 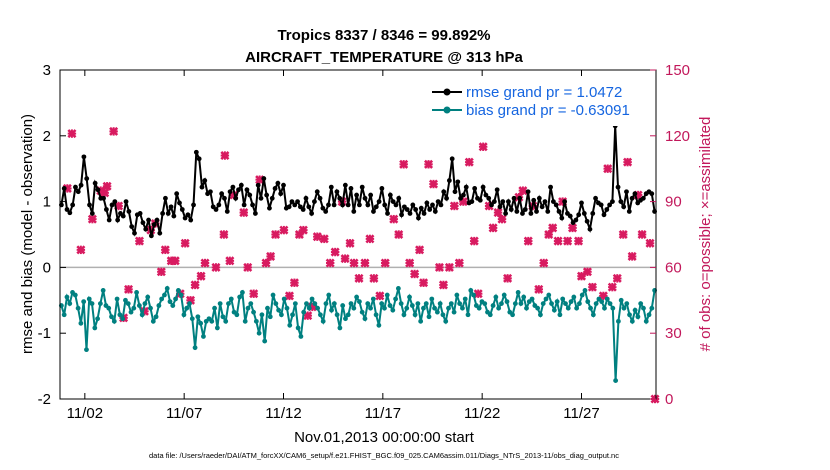 I want to click on y-tick-label: -2, so click(x=44, y=399).